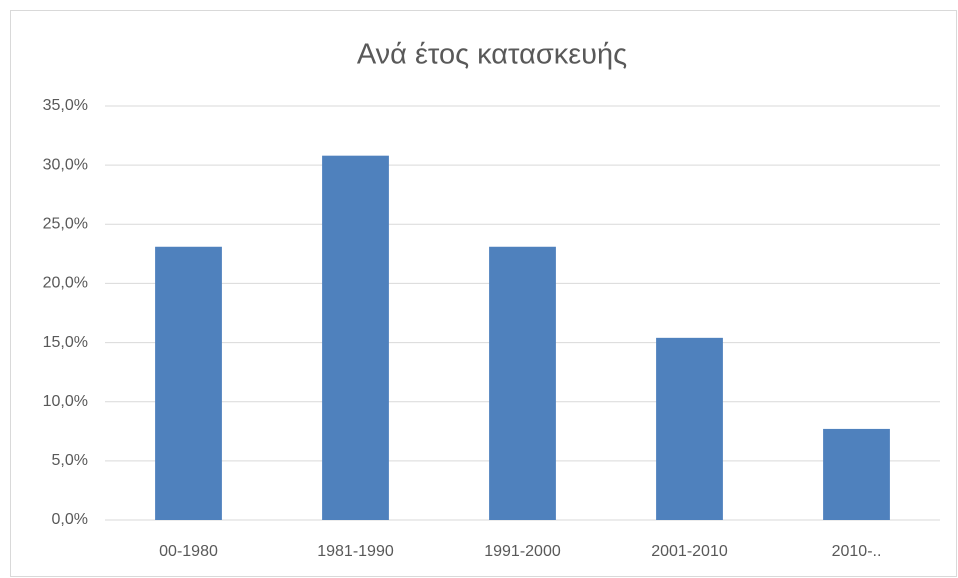 This screenshot has width=958, height=578. Describe the element at coordinates (65, 224) in the screenshot. I see `y-tick-label: 25,0%` at that location.